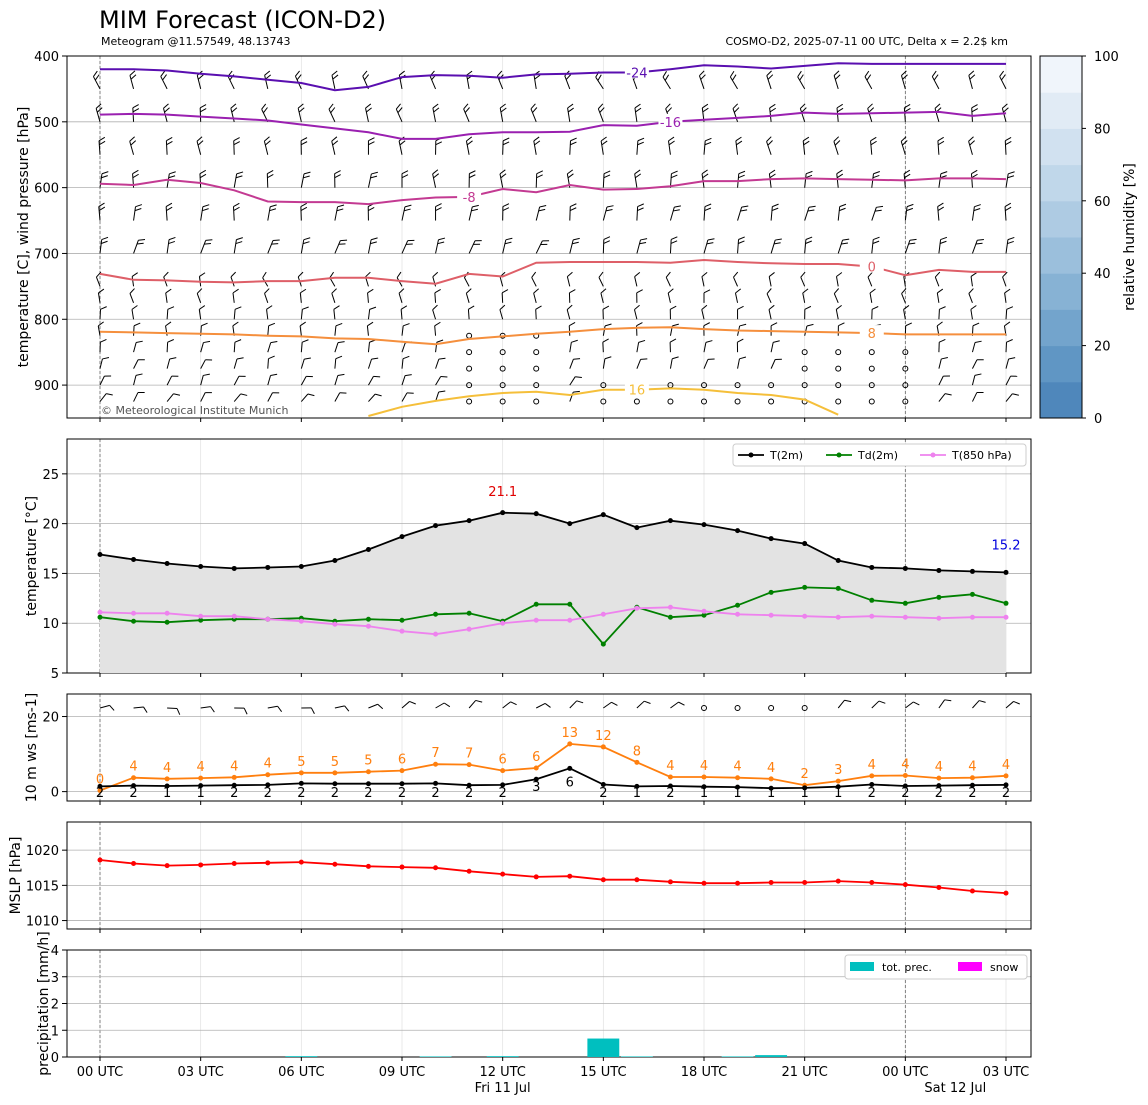 Image resolution: width=1148 pixels, height=1105 pixels. Describe the element at coordinates (469, 368) in the screenshot. I see `calm-wind-circle` at that location.